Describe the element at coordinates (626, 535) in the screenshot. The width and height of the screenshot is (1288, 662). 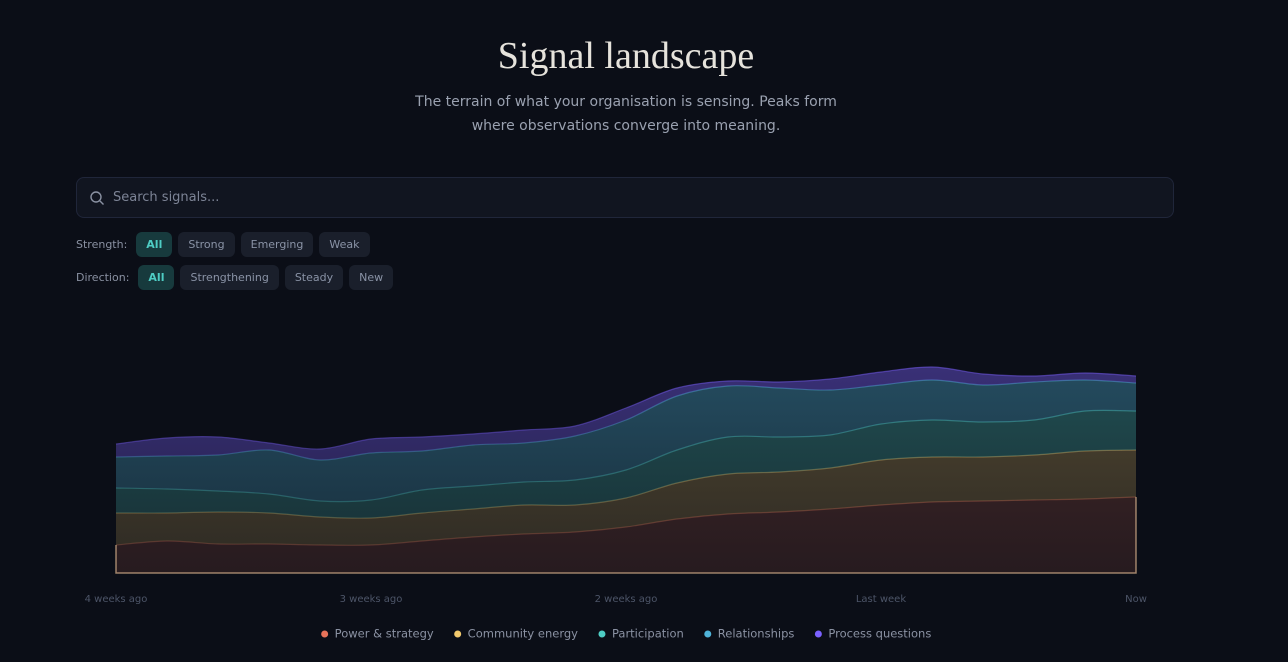
I see `frame` at that location.